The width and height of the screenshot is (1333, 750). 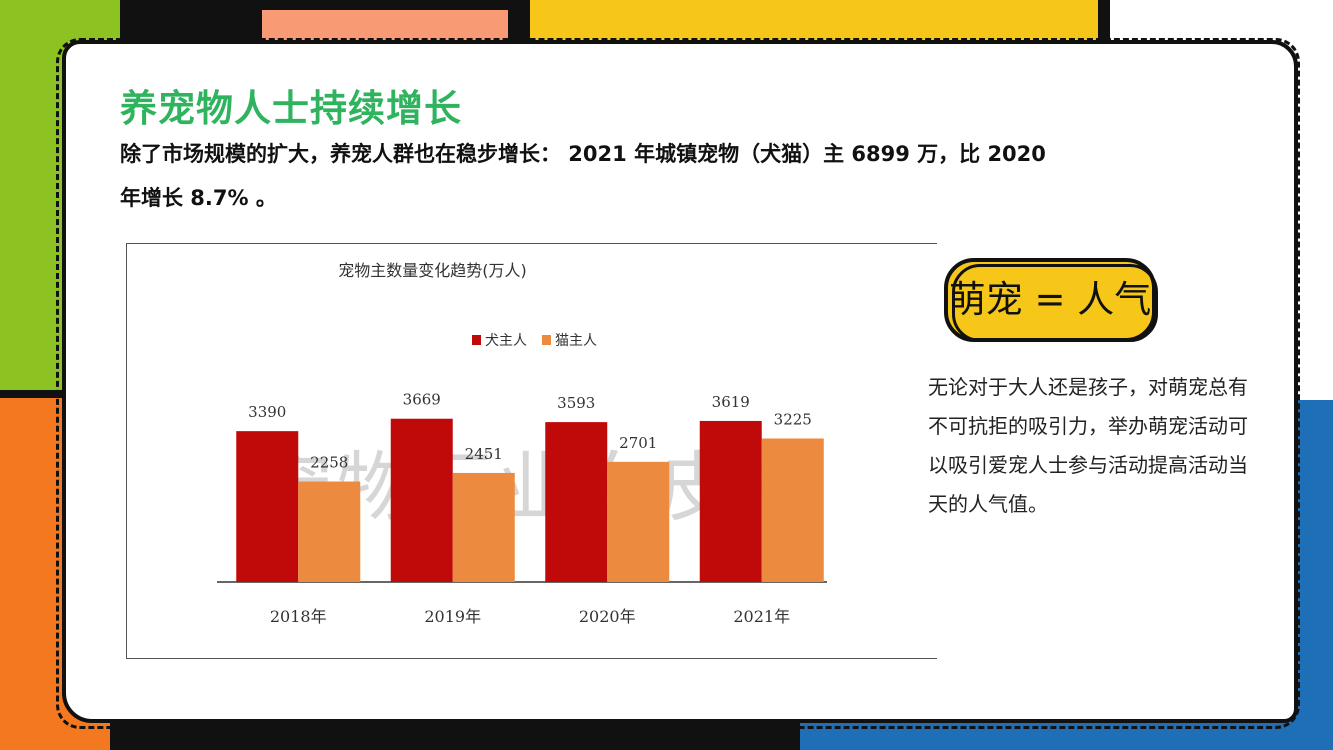 What do you see at coordinates (576, 403) in the screenshot?
I see `data-label-0-2: 3593` at bounding box center [576, 403].